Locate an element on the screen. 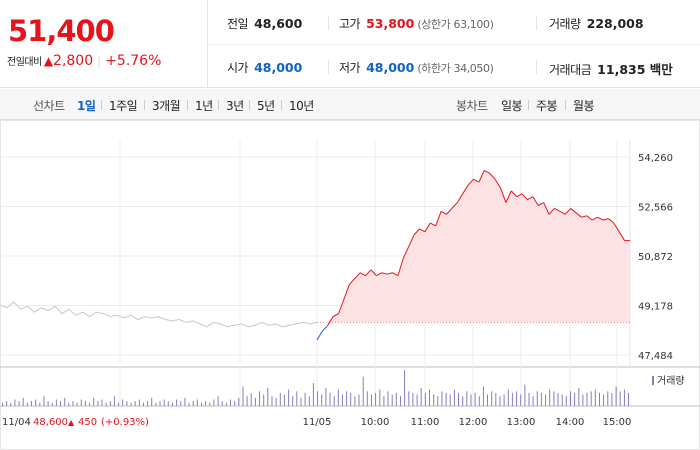 Image resolution: width=700 pixels, height=450 pixels. period-1d-button: 1일 is located at coordinates (86, 106).